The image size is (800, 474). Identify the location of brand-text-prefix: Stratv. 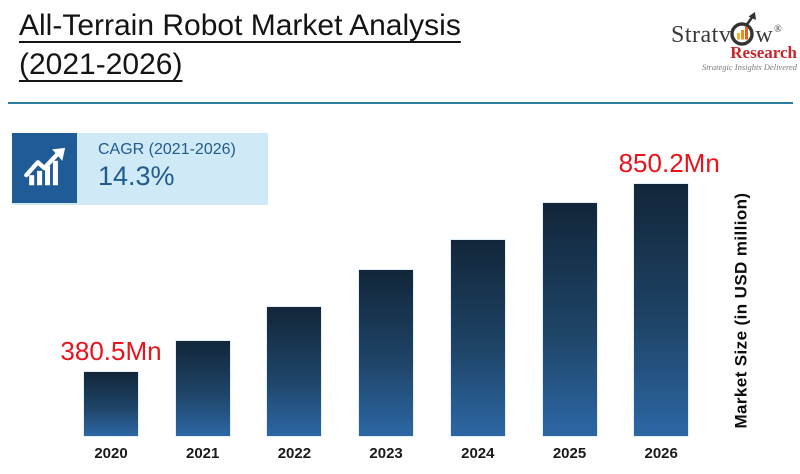
(701, 35).